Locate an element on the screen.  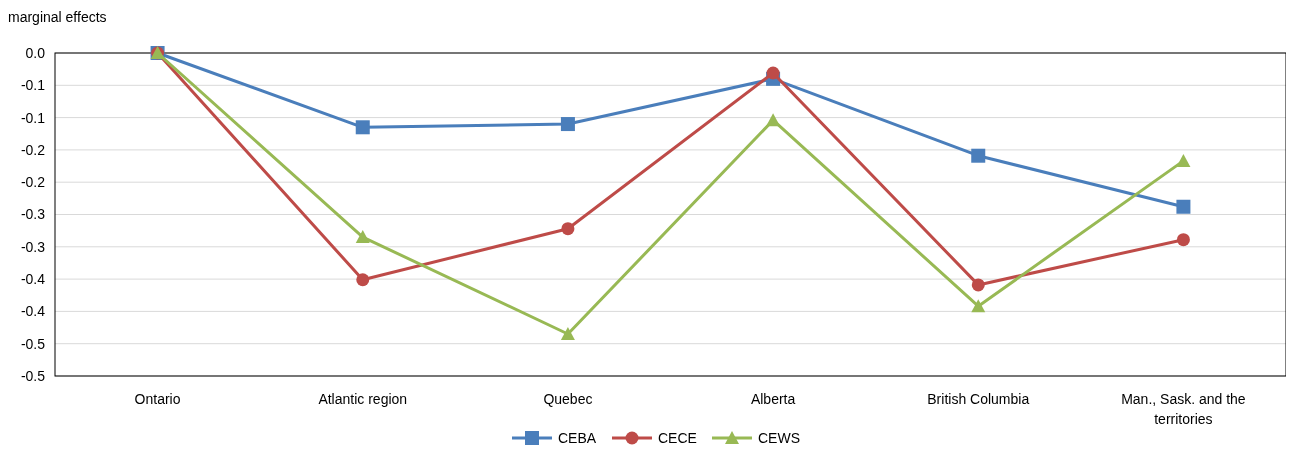
legend-label: CEWS is located at coordinates (779, 437).